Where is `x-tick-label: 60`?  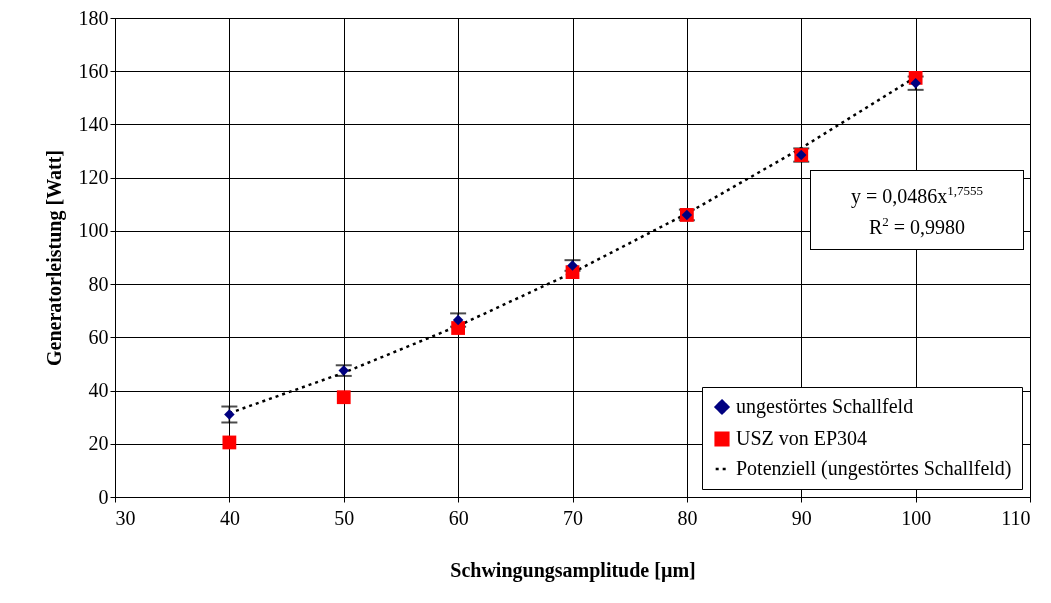
x-tick-label: 60 is located at coordinates (458, 517).